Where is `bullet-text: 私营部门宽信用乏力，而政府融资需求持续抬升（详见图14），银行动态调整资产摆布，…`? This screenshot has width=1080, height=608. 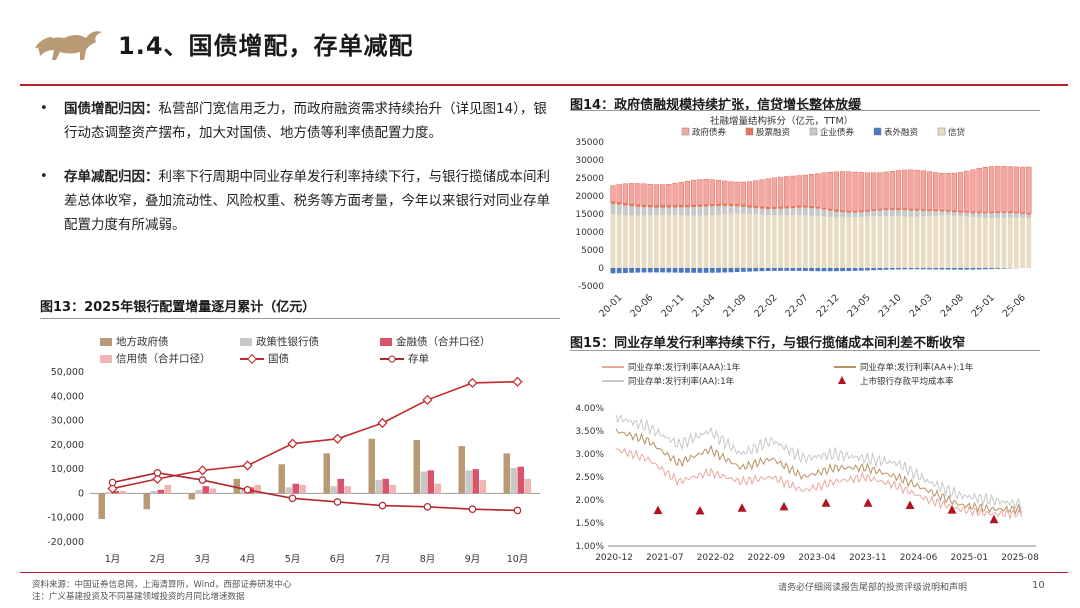 bullet-text: 私营部门宽信用乏力，而政府融资需求持续抬升（详见图14），银行动态调整资产摆布，… is located at coordinates (305, 121).